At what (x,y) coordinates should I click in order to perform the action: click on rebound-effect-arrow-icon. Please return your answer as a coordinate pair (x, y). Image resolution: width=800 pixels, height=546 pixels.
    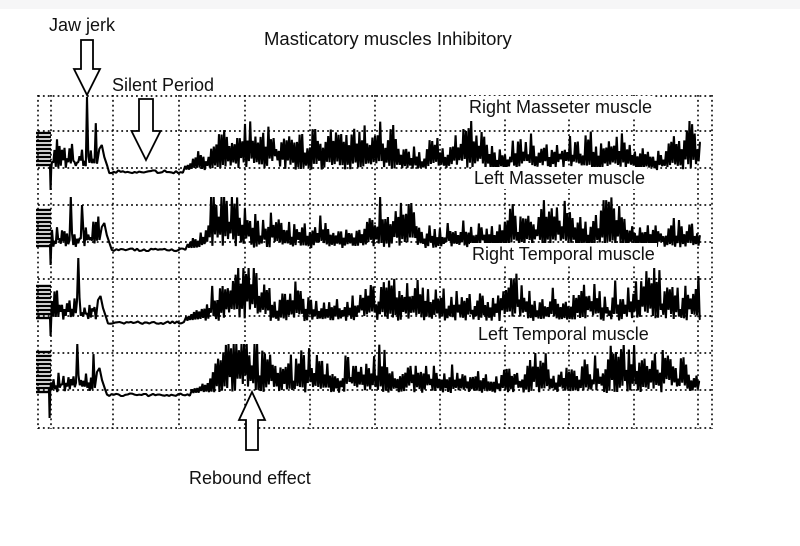
    Looking at the image, I should click on (252, 420).